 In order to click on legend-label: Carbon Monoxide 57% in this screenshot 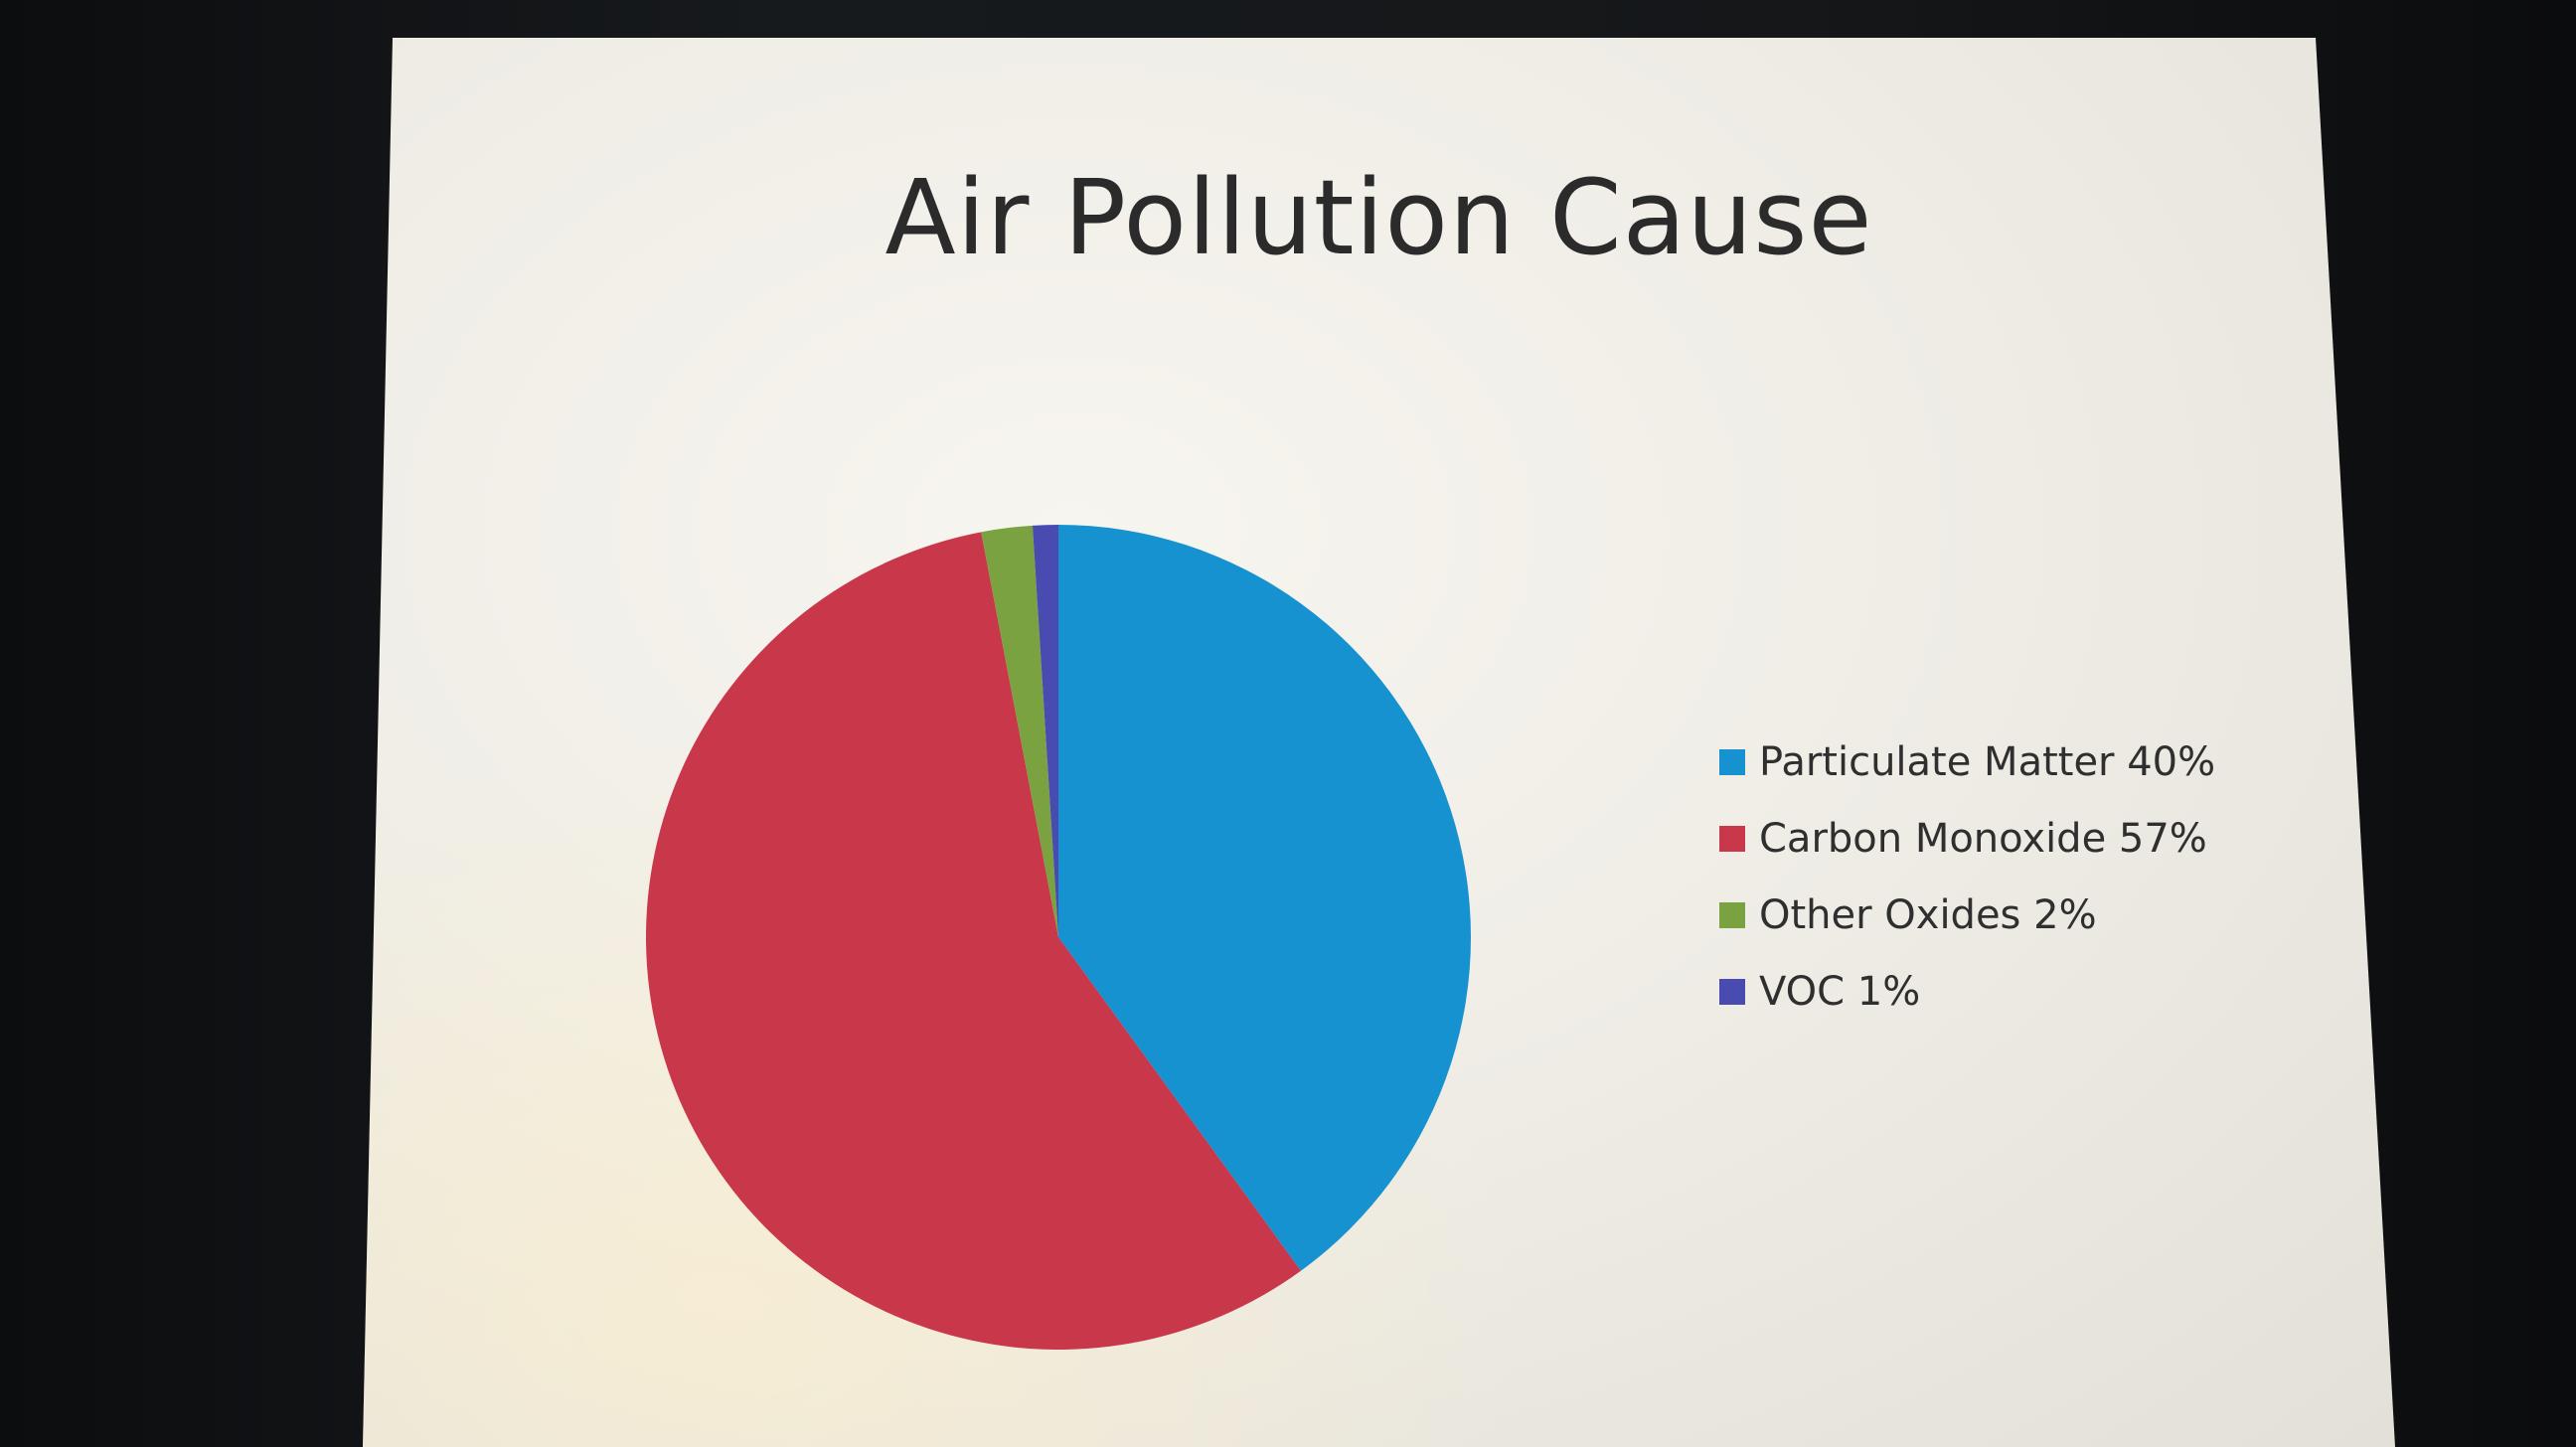, I will do `click(1983, 839)`.